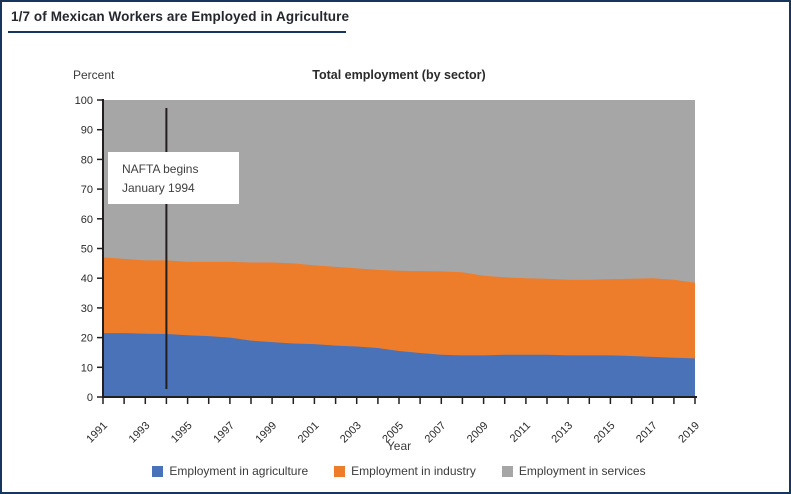  Describe the element at coordinates (87, 309) in the screenshot. I see `svg-text: 30` at that location.